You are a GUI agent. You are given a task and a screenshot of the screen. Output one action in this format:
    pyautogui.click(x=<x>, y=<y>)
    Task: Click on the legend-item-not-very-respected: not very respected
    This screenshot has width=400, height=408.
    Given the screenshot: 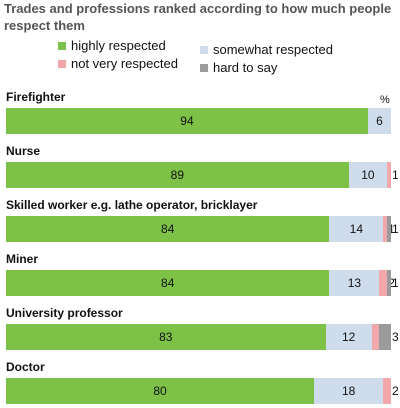 What is the action you would take?
    pyautogui.click(x=118, y=63)
    